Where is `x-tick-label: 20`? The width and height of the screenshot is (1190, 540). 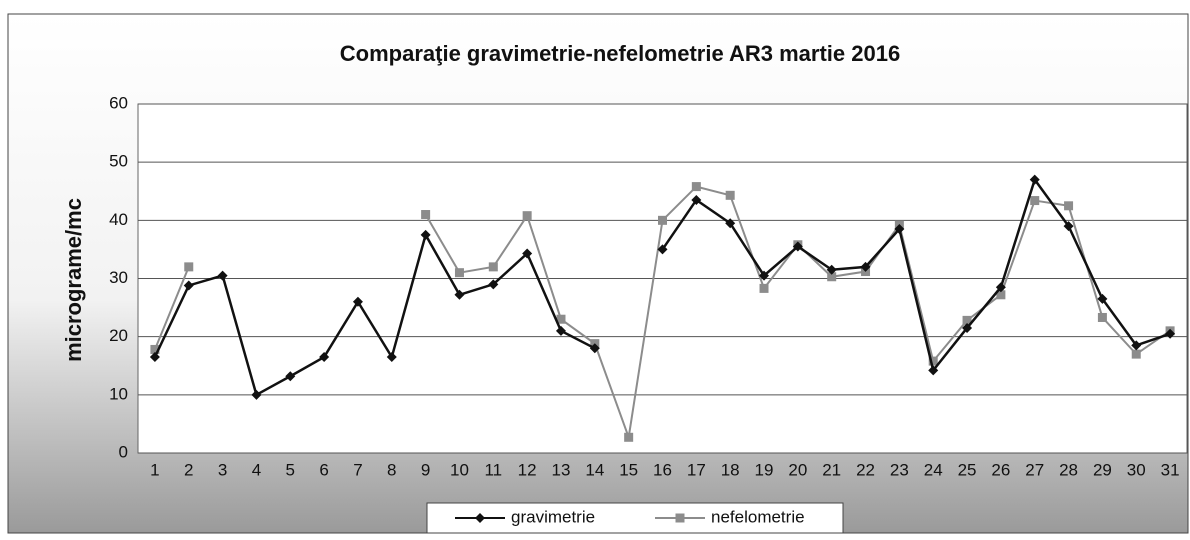 x-tick-label: 20 is located at coordinates (797, 469).